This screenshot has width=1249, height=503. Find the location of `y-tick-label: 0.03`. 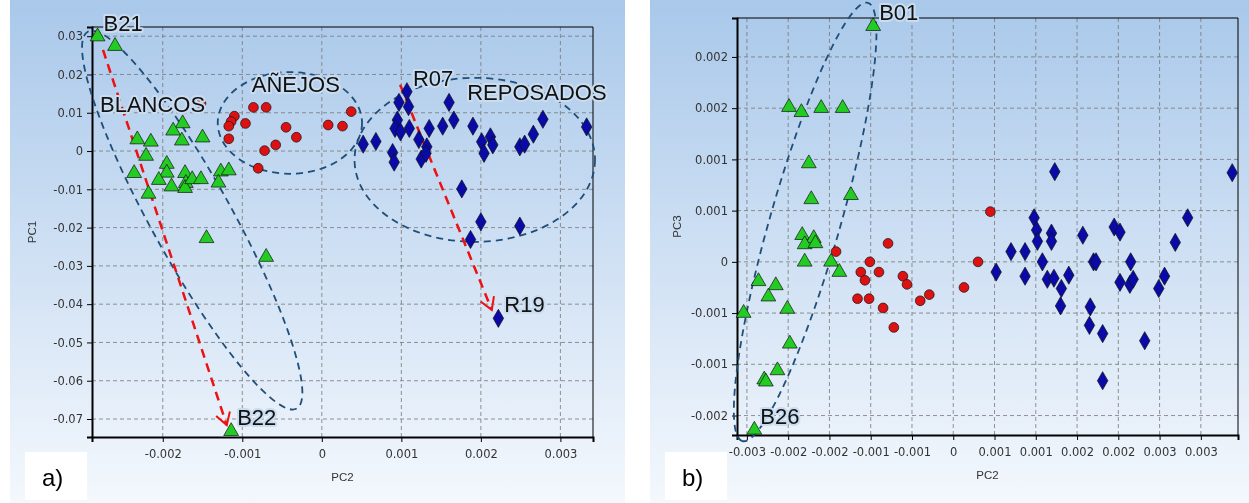

y-tick-label: 0.03 is located at coordinates (70, 36).